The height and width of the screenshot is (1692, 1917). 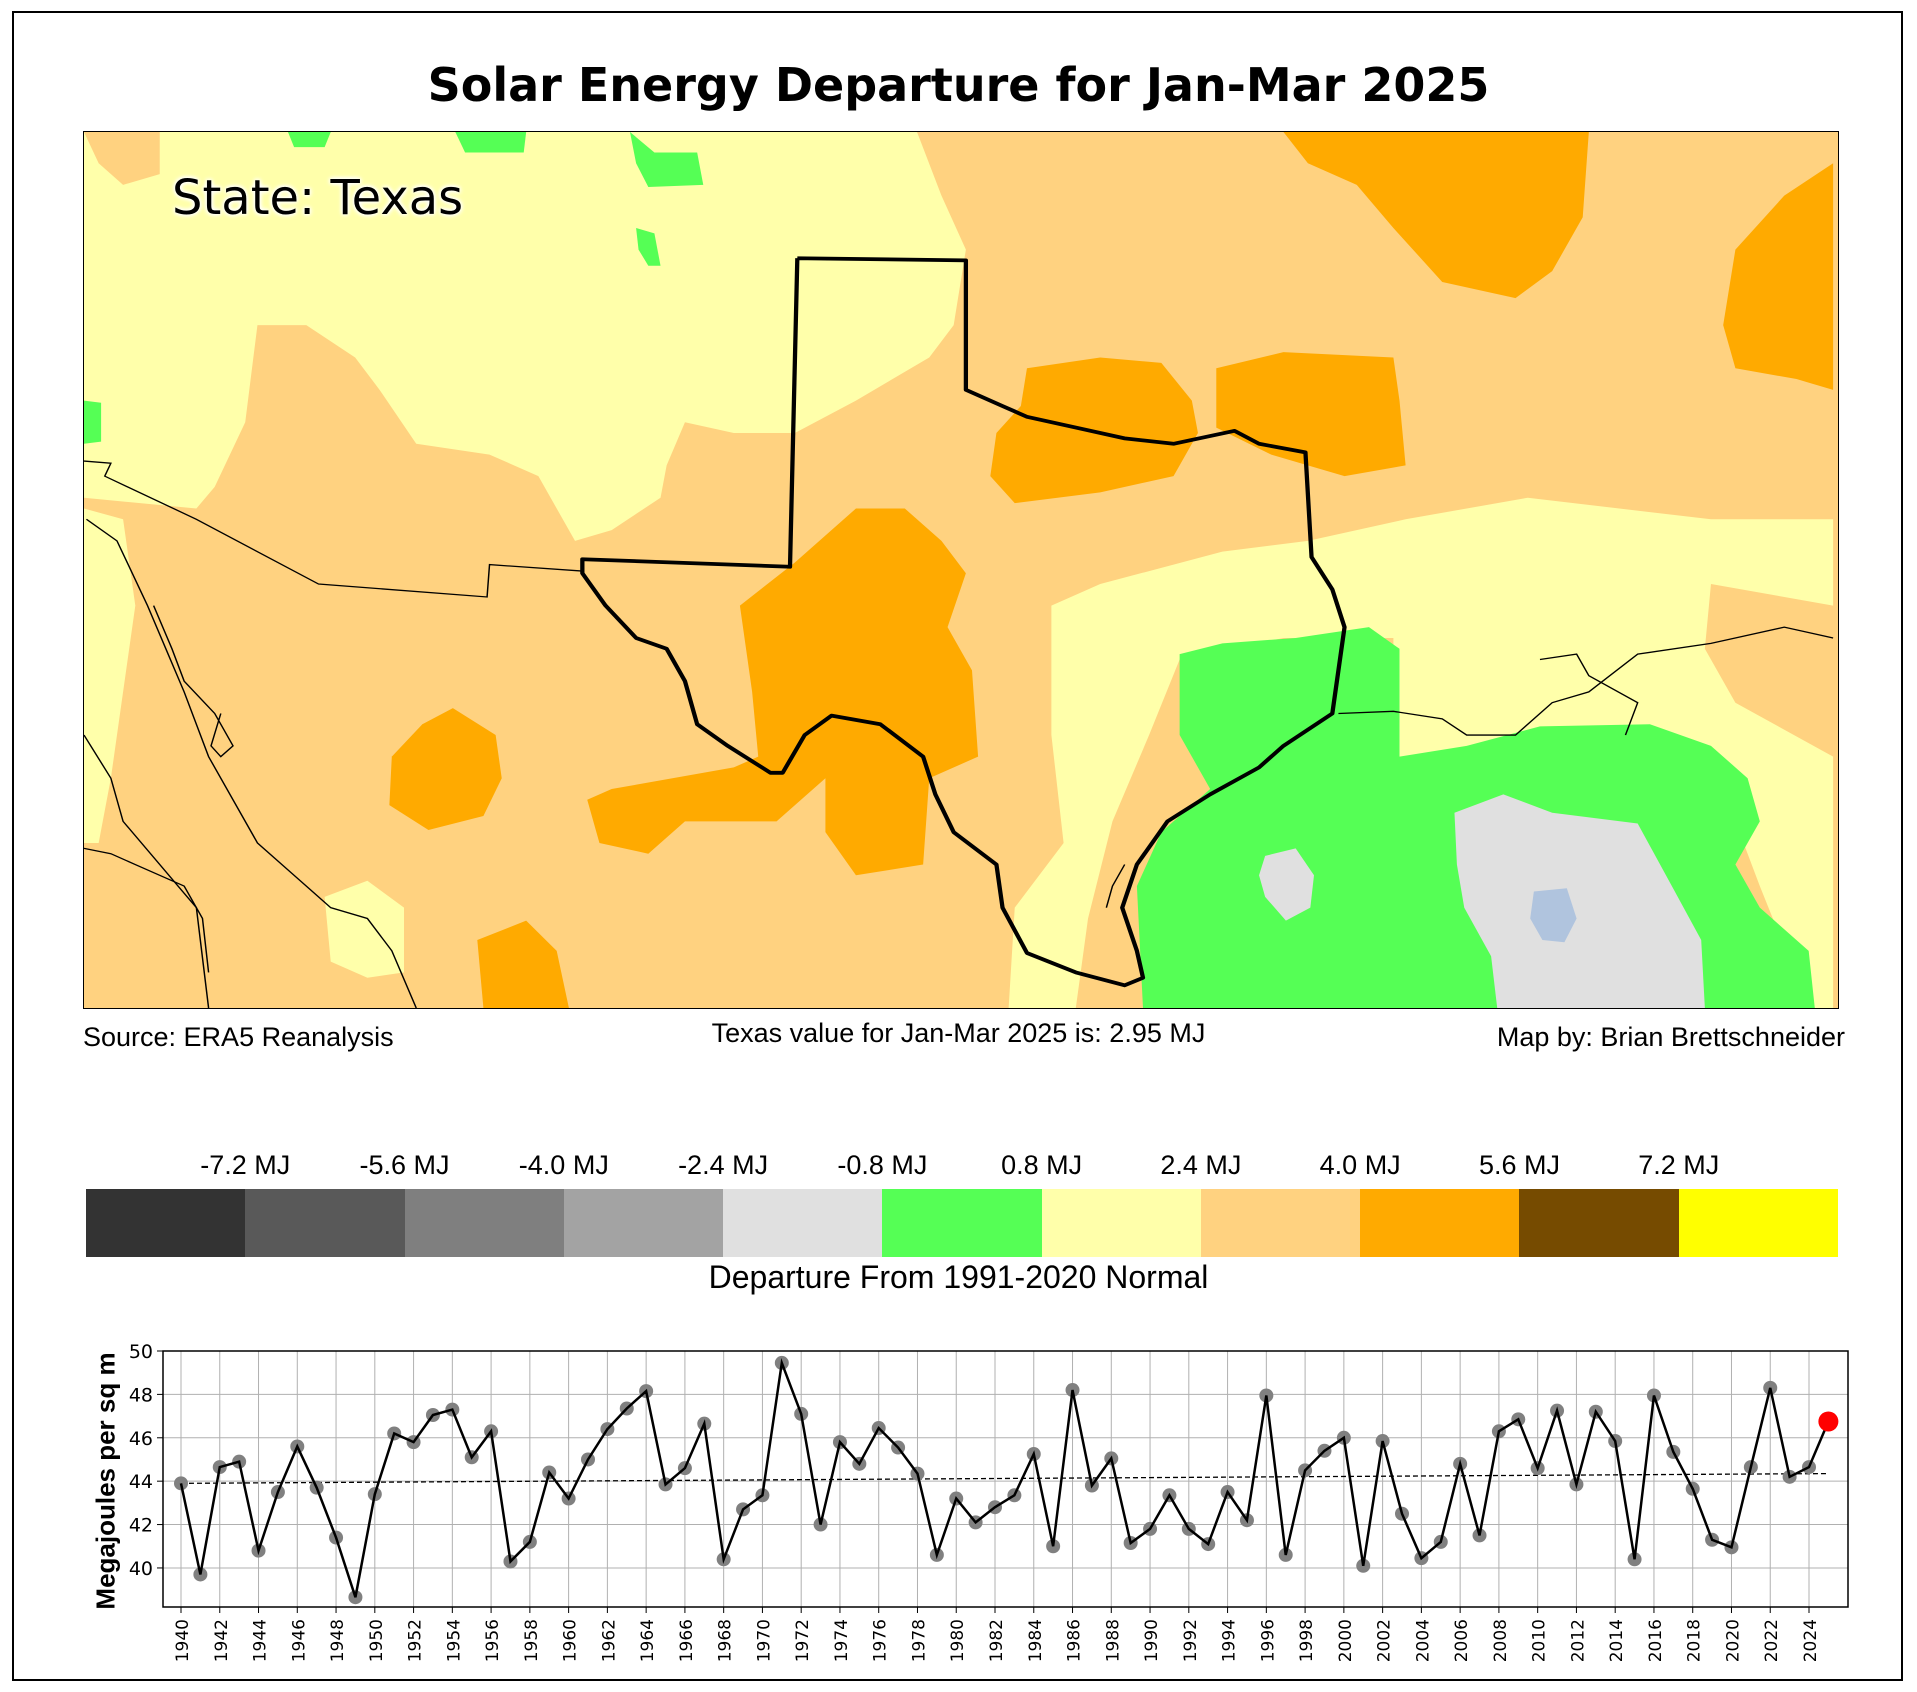 What do you see at coordinates (183, 1640) in the screenshot?
I see `x-tick-label: 1940` at bounding box center [183, 1640].